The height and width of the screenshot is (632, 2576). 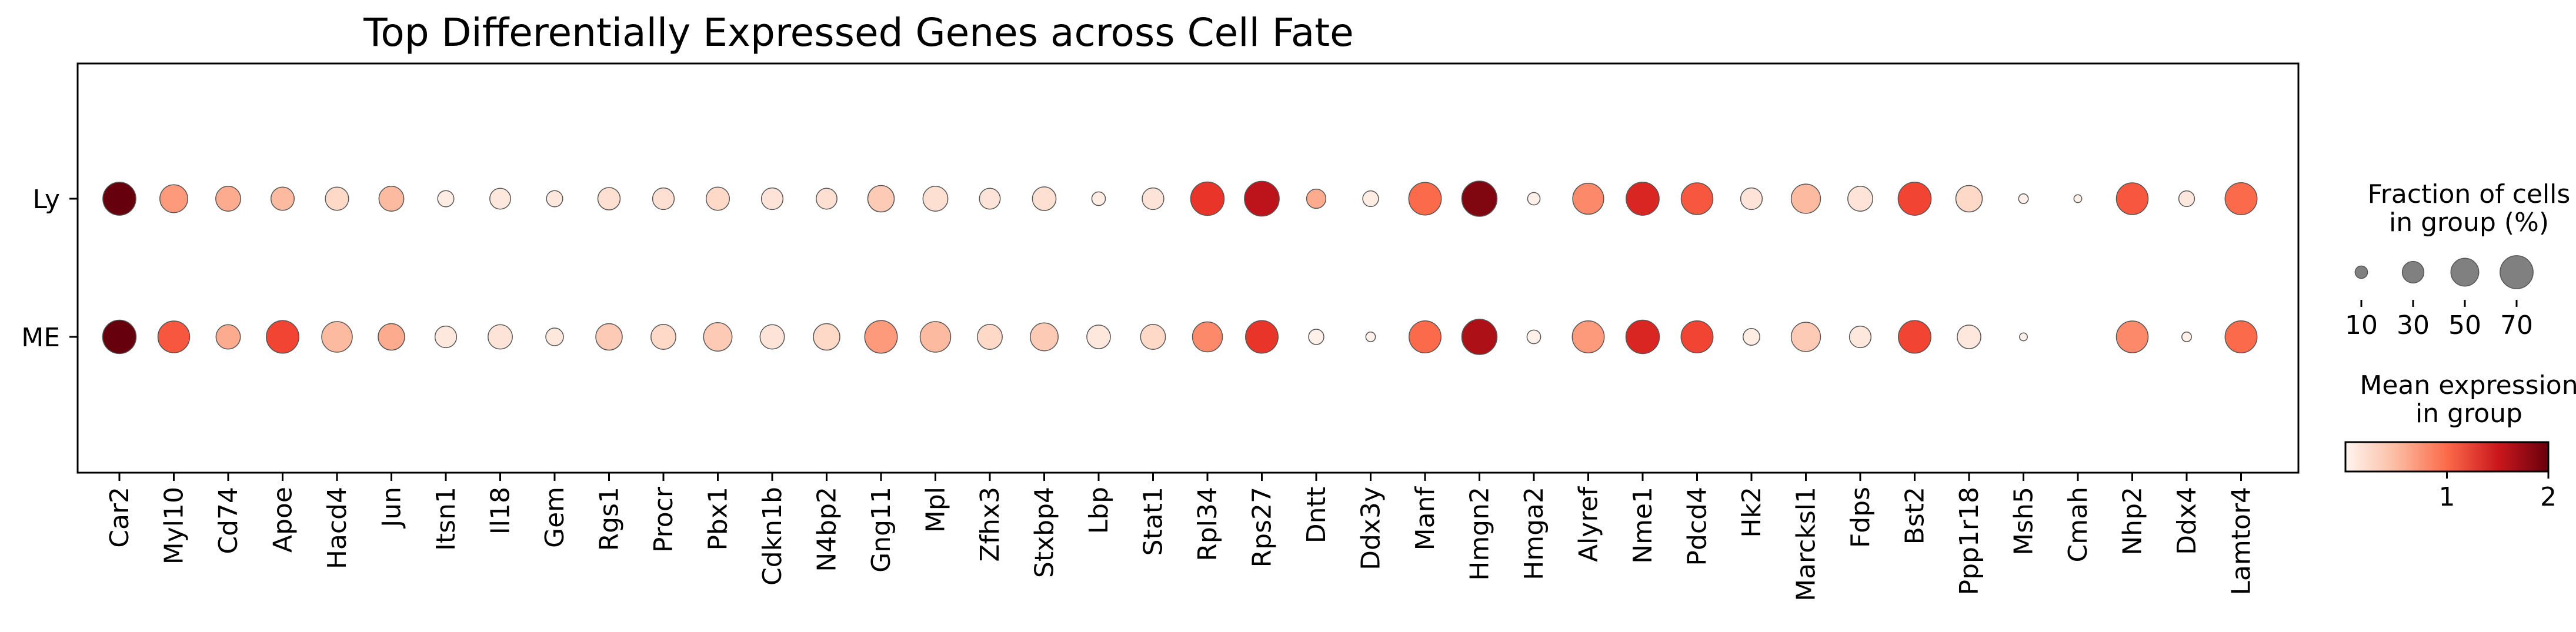 I want to click on size-legend-title-line1: Fraction of cells, so click(x=2469, y=194).